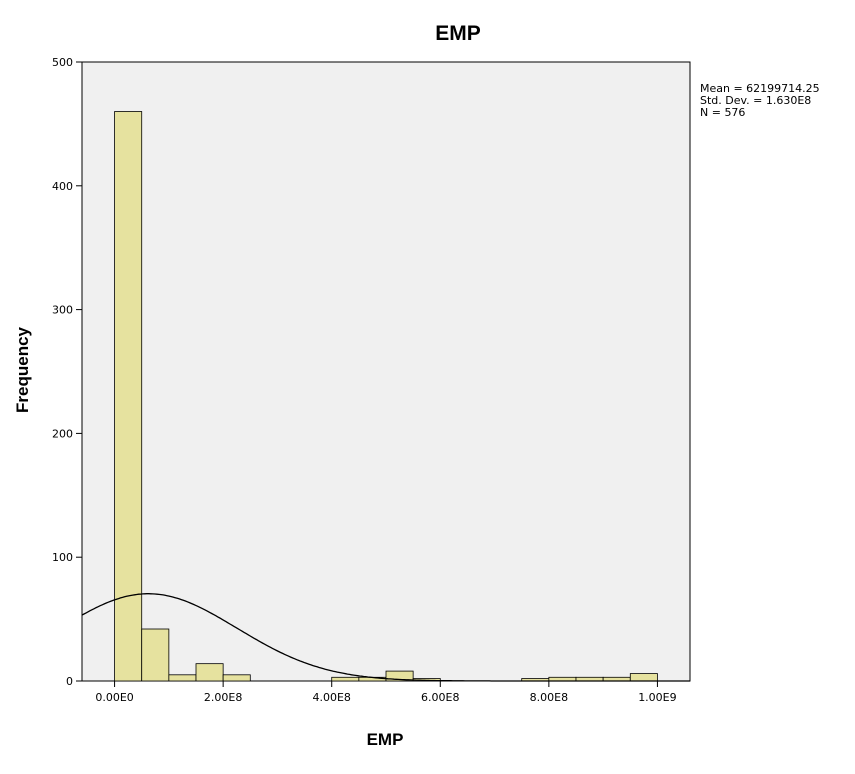  I want to click on y-tick-label-4: 400, so click(62, 186).